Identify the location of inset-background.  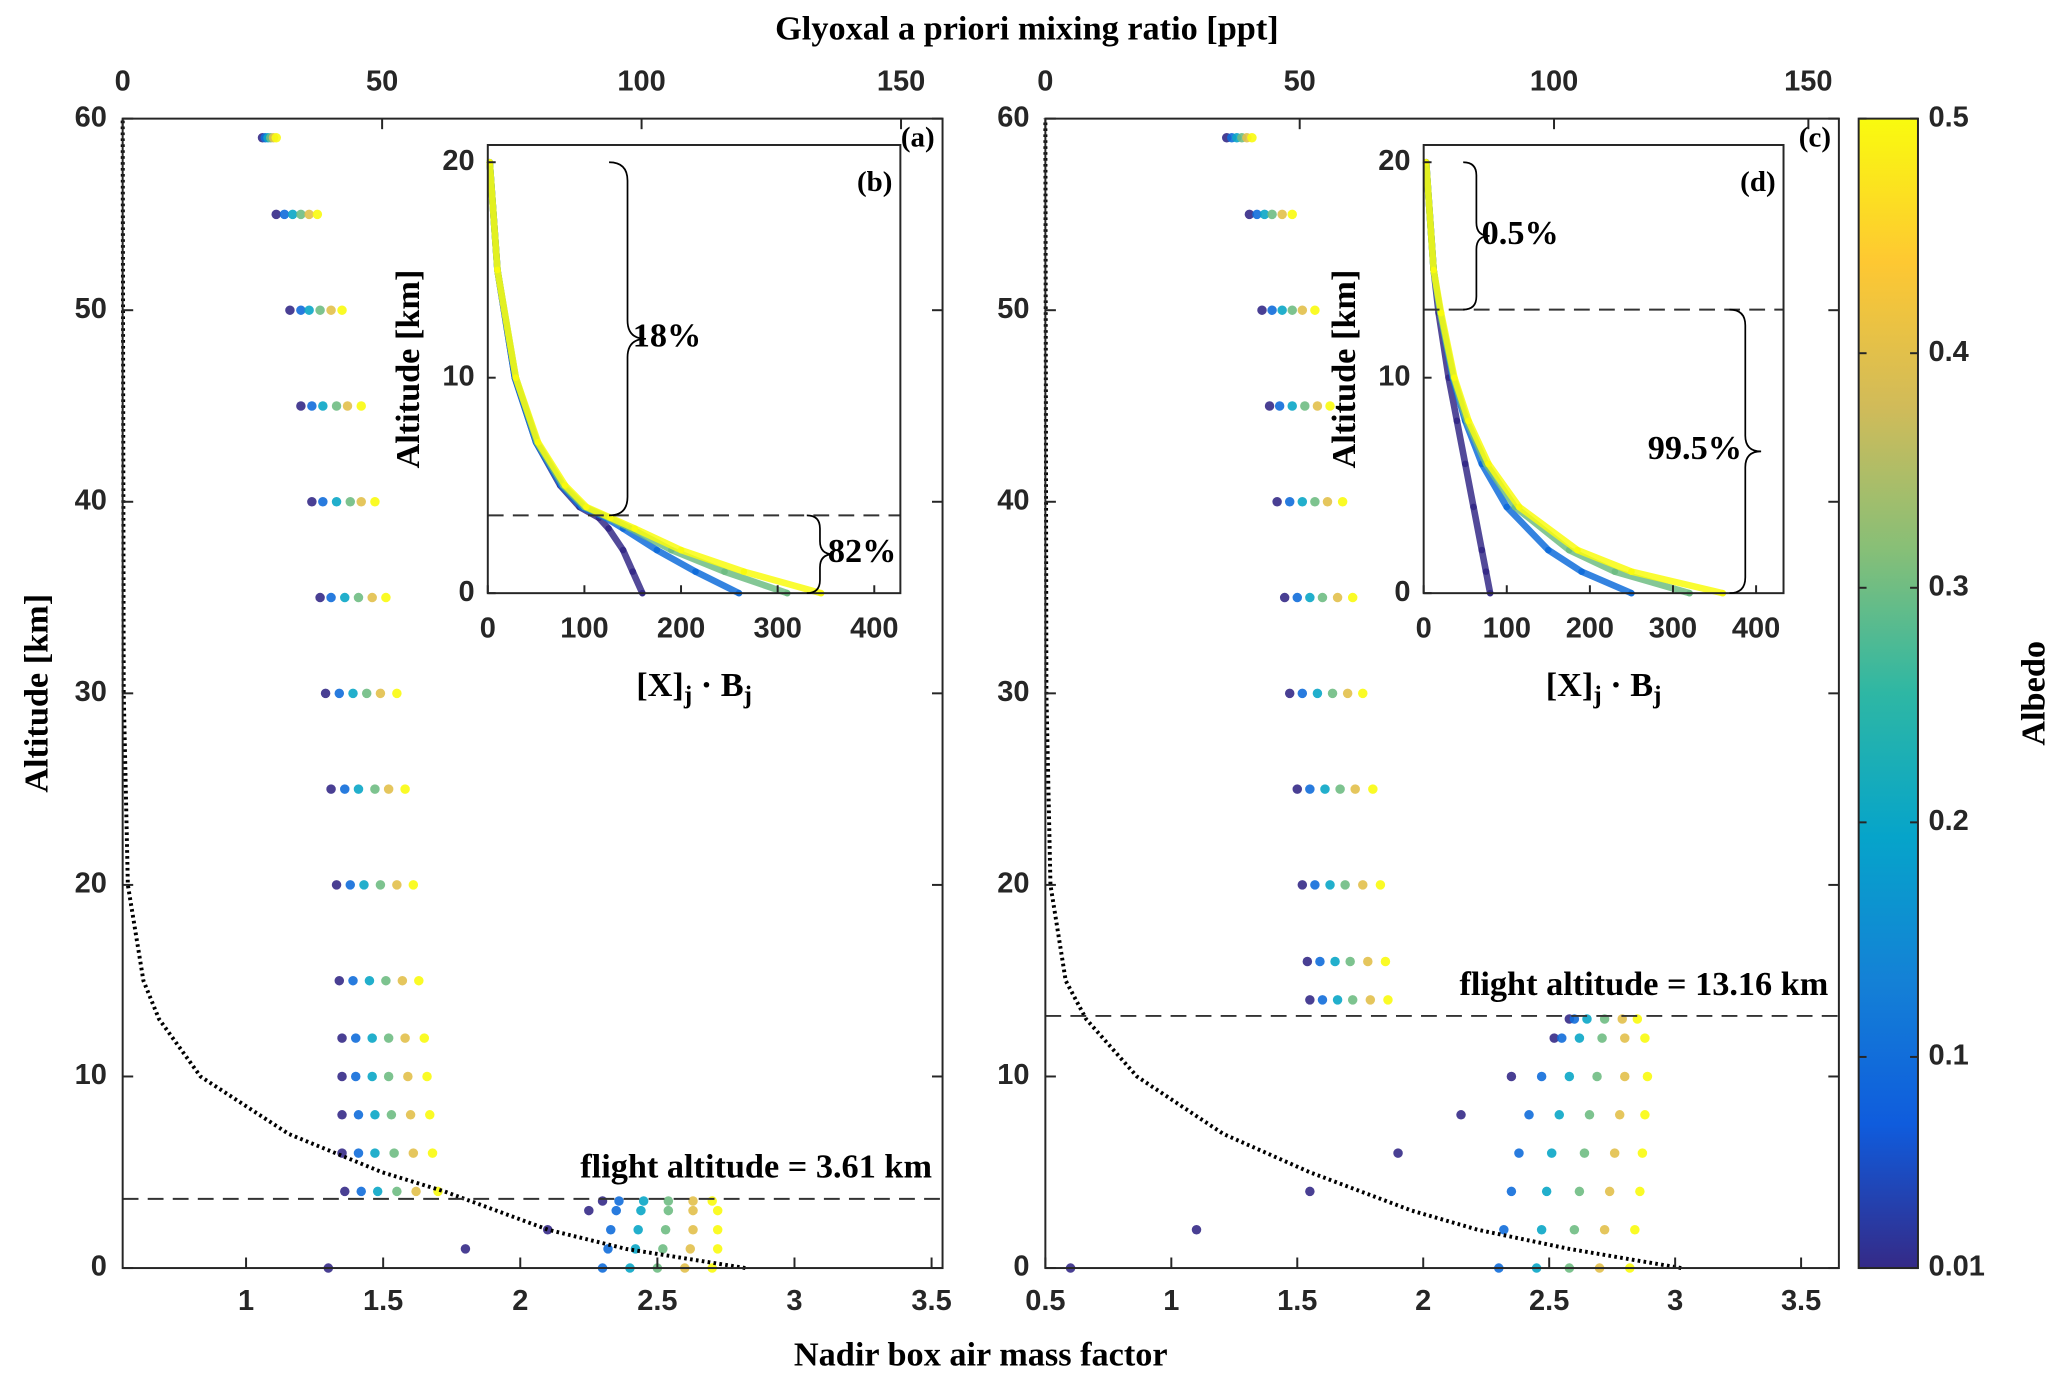
(1603, 369).